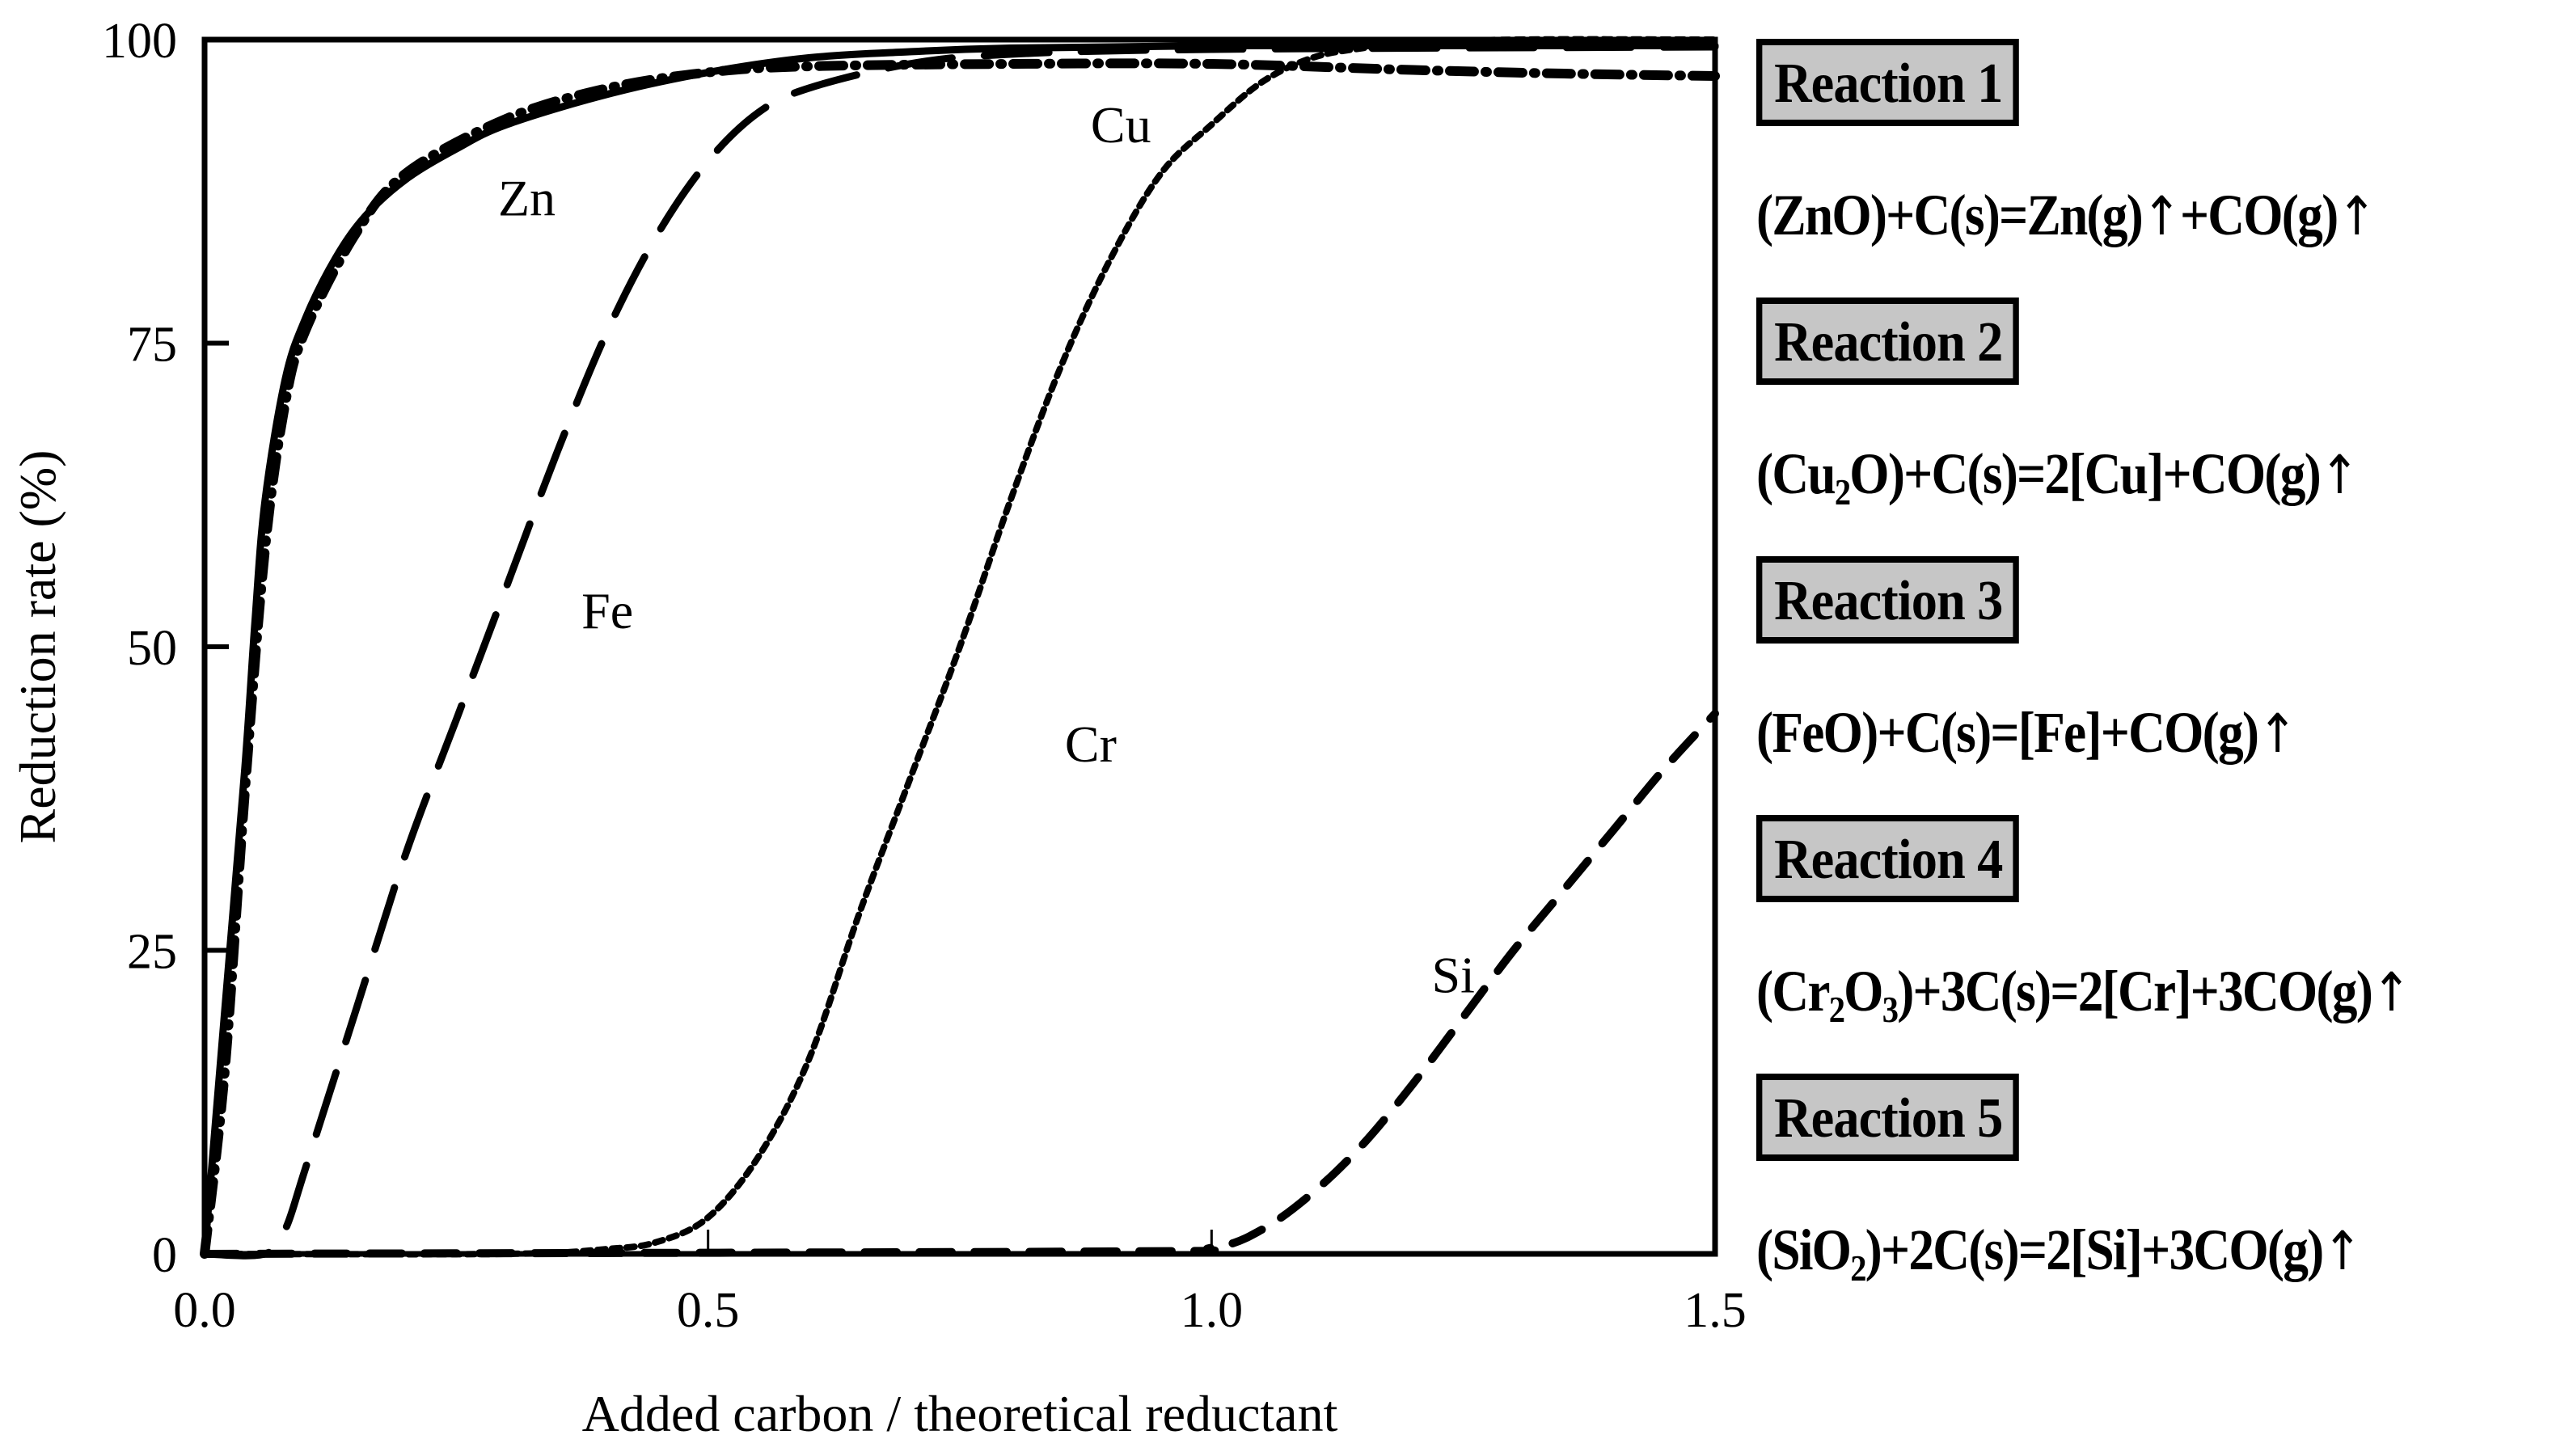 The image size is (2573, 1456). I want to click on curve-label-cr: Cr, so click(1091, 744).